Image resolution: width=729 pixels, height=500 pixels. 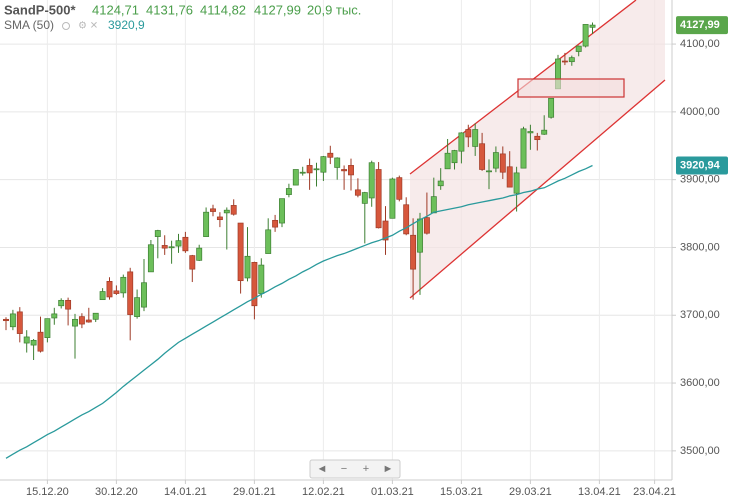 I want to click on x-tick-label: 14.01.21, so click(x=185, y=492).